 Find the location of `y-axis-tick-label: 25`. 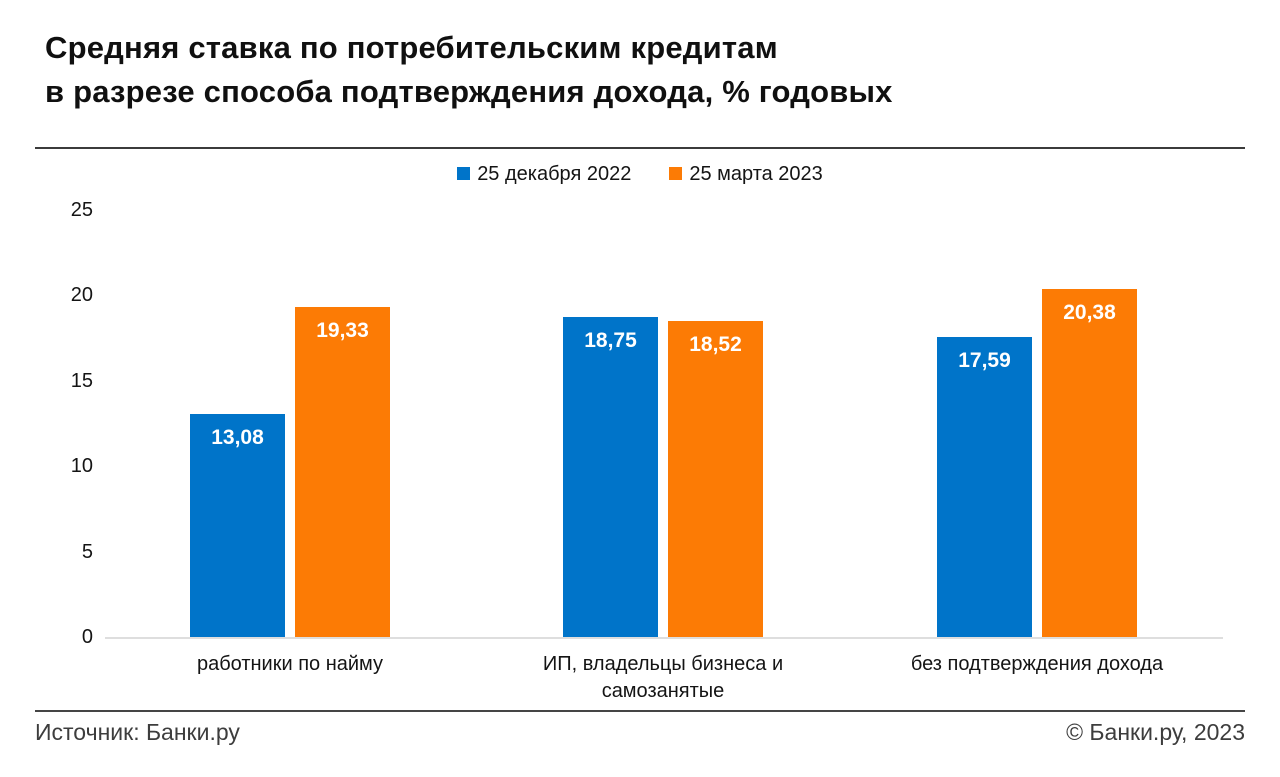

y-axis-tick-label: 25 is located at coordinates (81, 210).